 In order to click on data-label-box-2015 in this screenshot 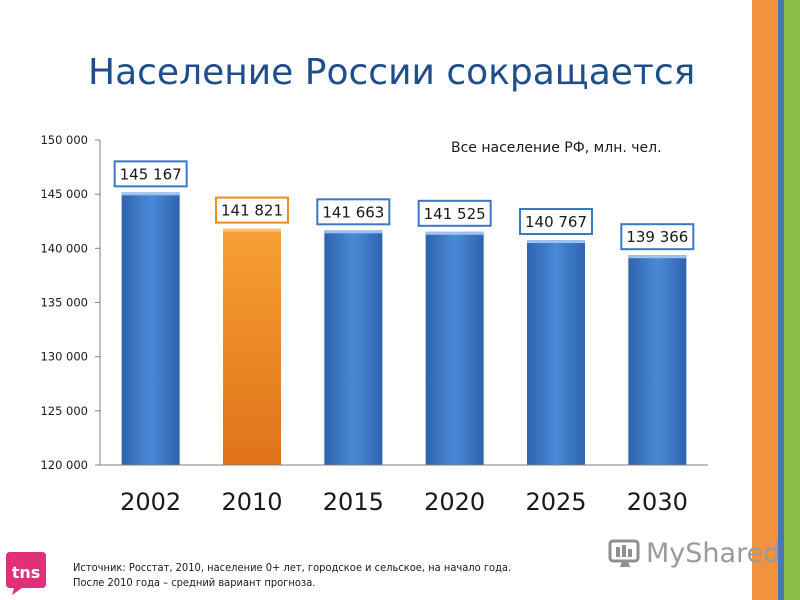, I will do `click(353, 212)`.